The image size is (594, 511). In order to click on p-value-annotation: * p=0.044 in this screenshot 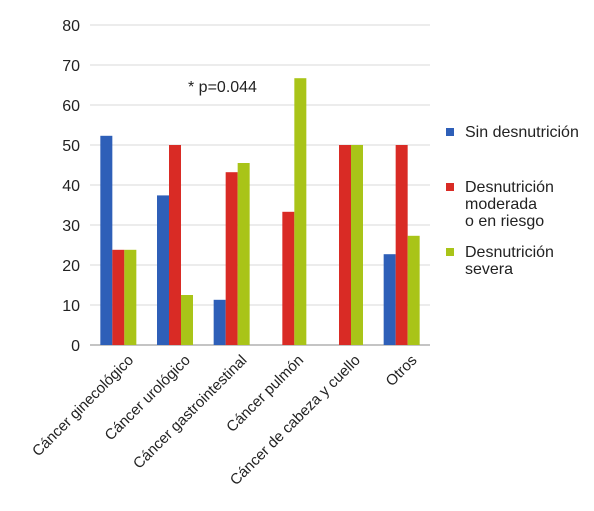, I will do `click(222, 87)`.